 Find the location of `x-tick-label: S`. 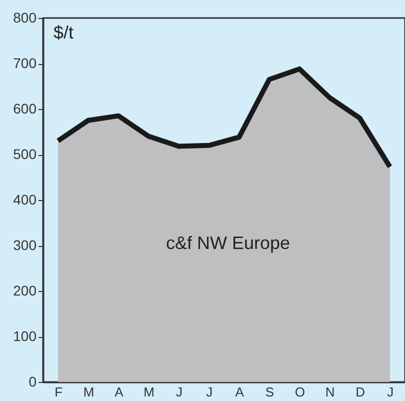

x-tick-label: S is located at coordinates (269, 392).